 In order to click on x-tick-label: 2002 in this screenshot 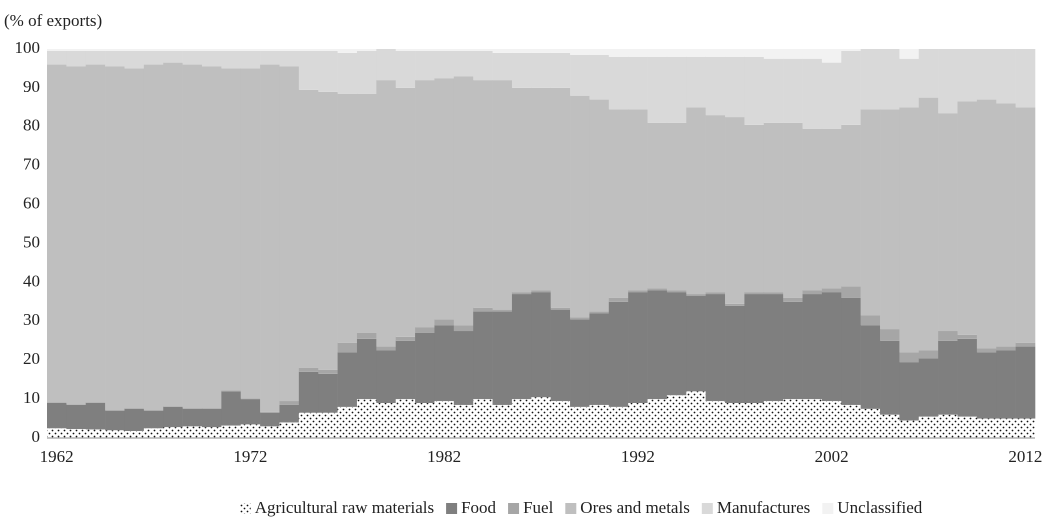, I will do `click(832, 456)`.